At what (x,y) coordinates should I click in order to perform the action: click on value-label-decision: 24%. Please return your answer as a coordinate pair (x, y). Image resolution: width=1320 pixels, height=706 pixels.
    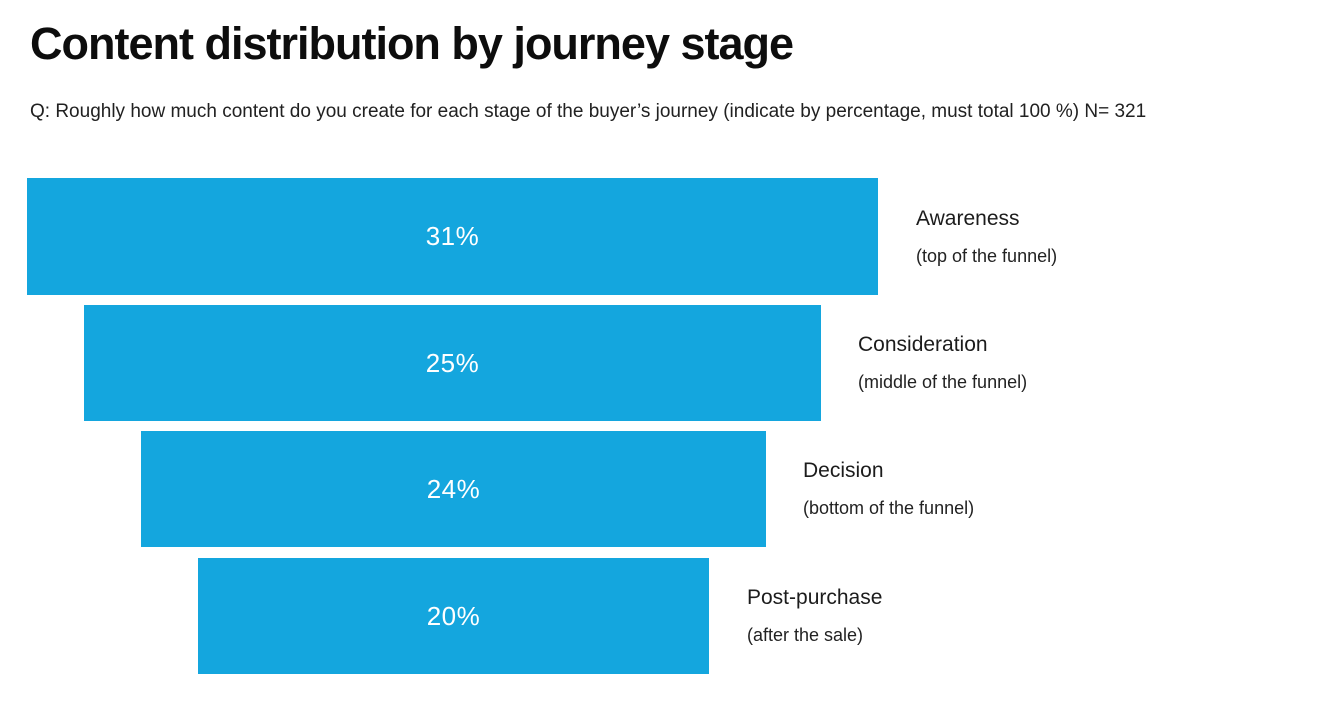
    Looking at the image, I should click on (453, 488).